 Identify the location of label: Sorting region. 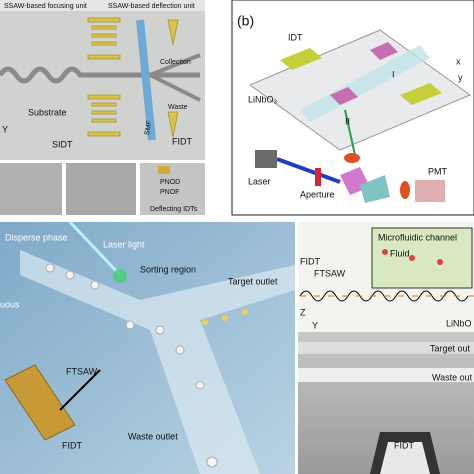
(168, 269).